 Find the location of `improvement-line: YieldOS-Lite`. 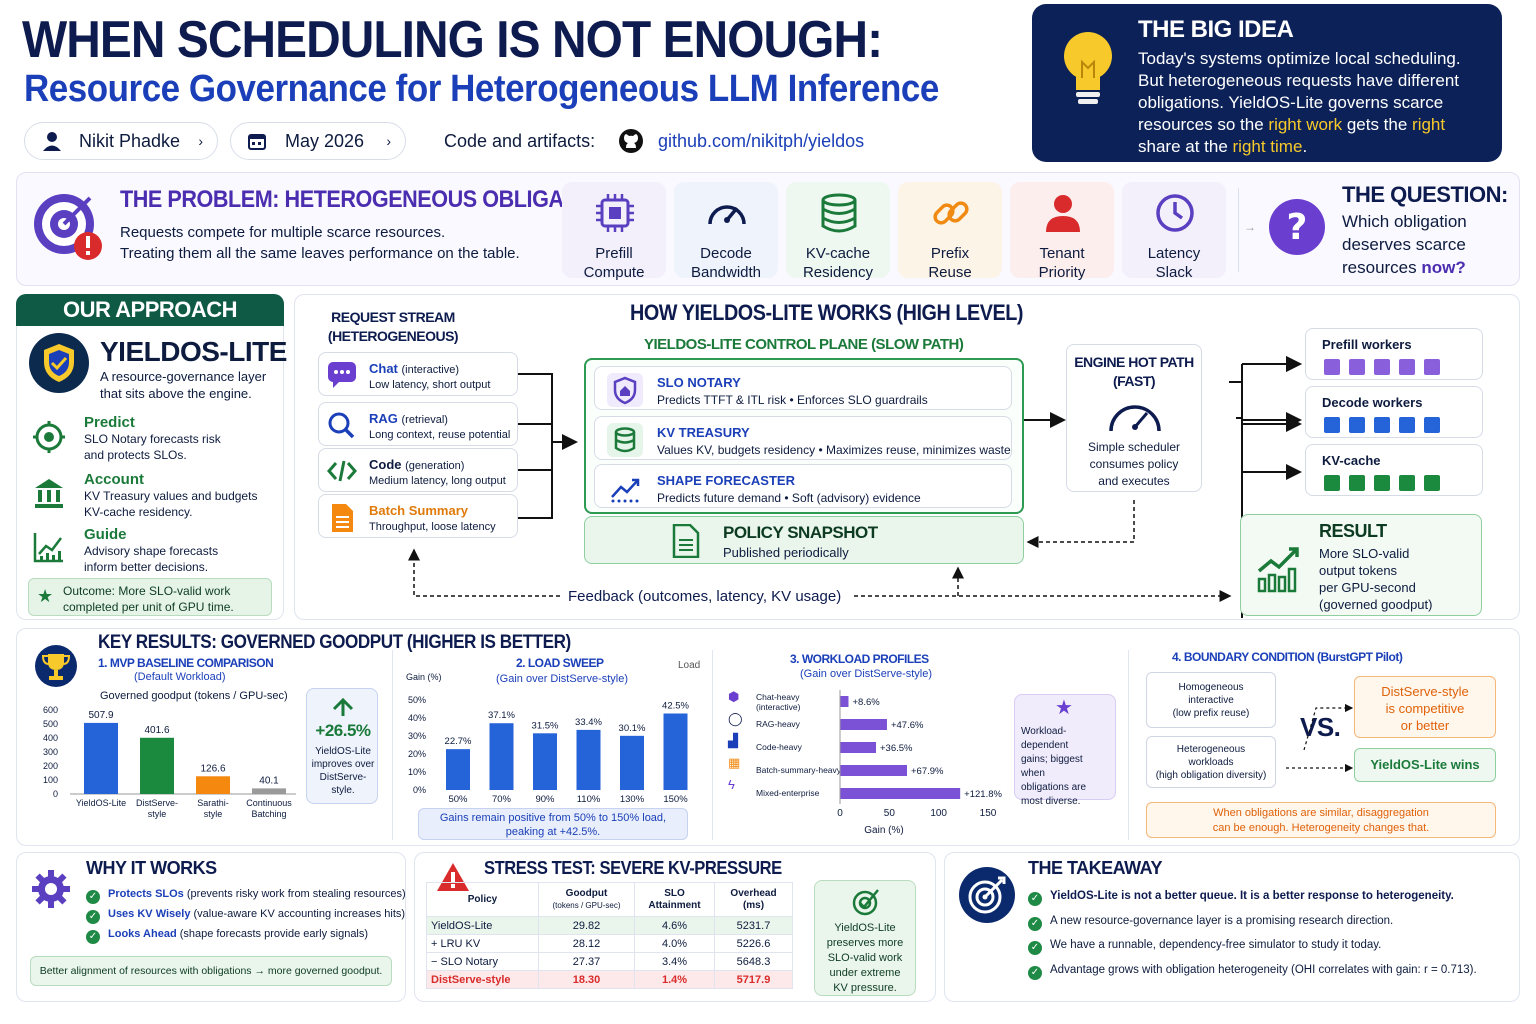

improvement-line: YieldOS-Lite is located at coordinates (343, 751).